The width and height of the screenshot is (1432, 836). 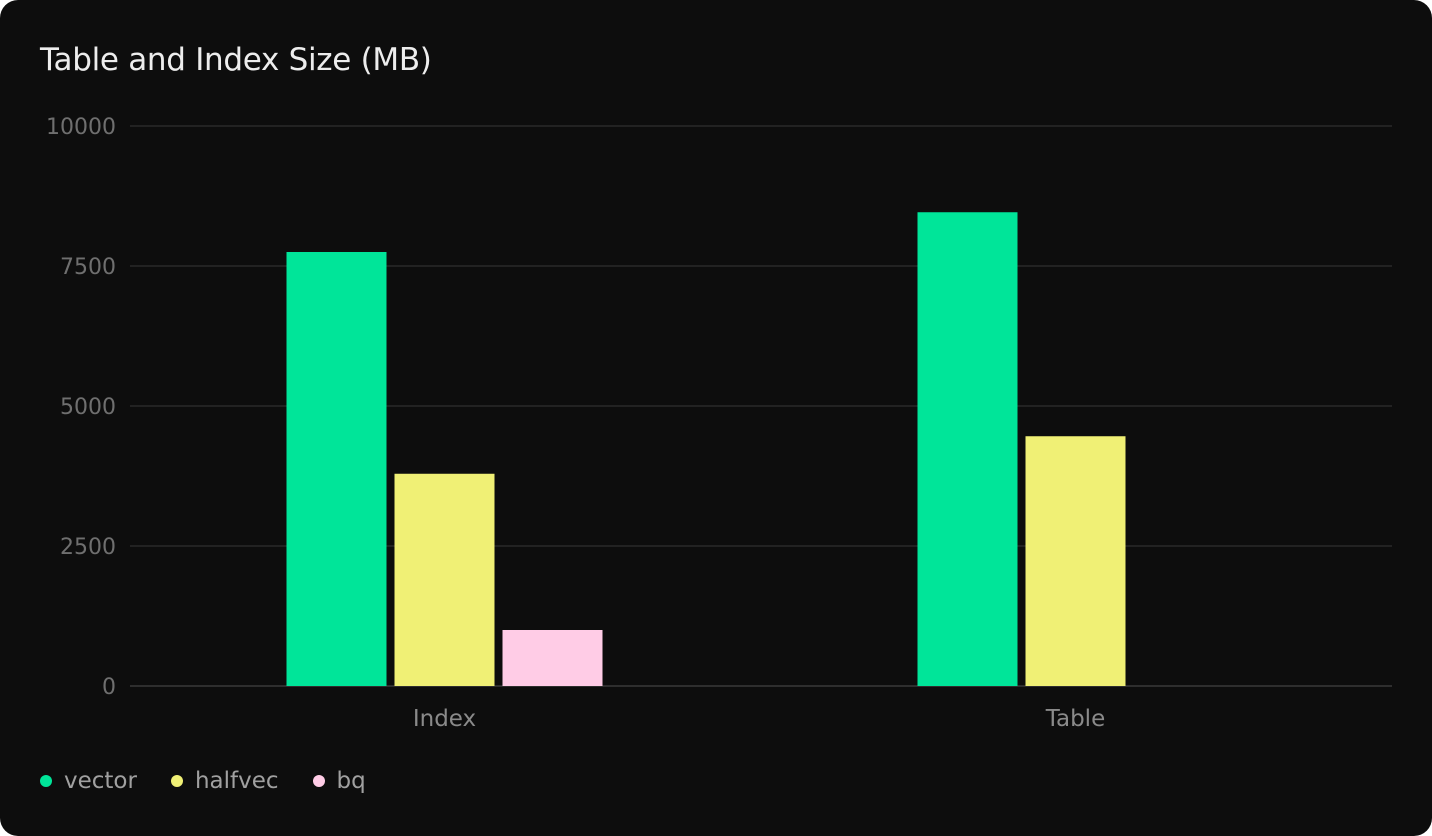 I want to click on x-tick-label: Index, so click(x=444, y=719).